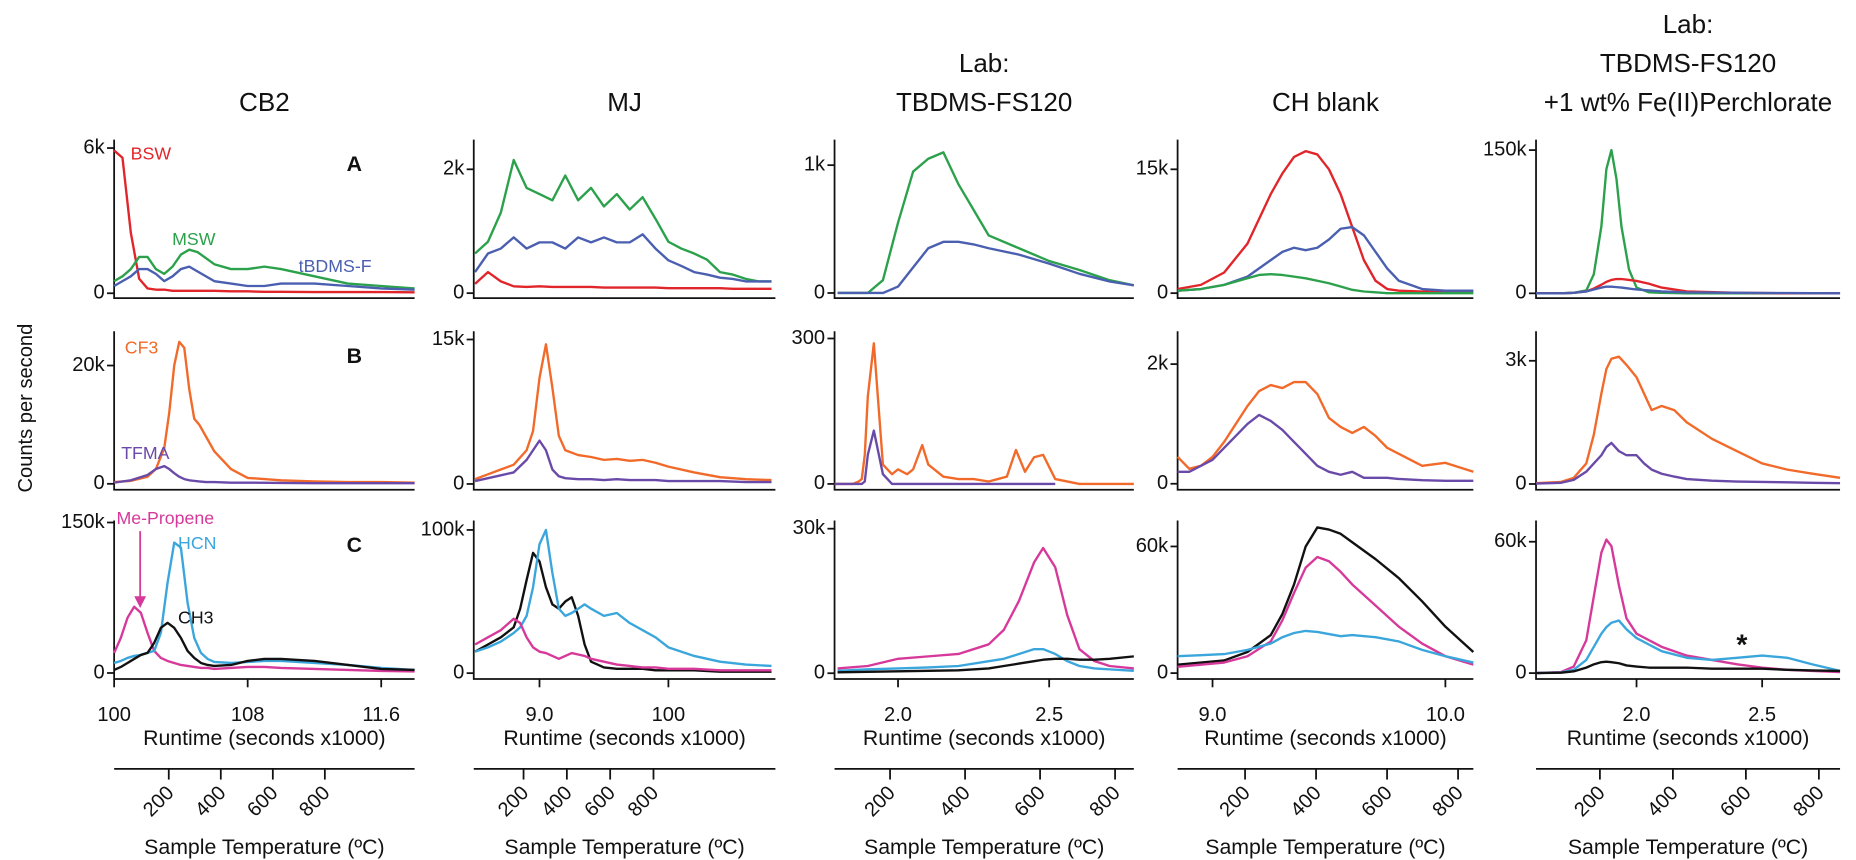 This screenshot has height=860, width=1856. I want to click on x-tick-label: 11.6, so click(381, 715).